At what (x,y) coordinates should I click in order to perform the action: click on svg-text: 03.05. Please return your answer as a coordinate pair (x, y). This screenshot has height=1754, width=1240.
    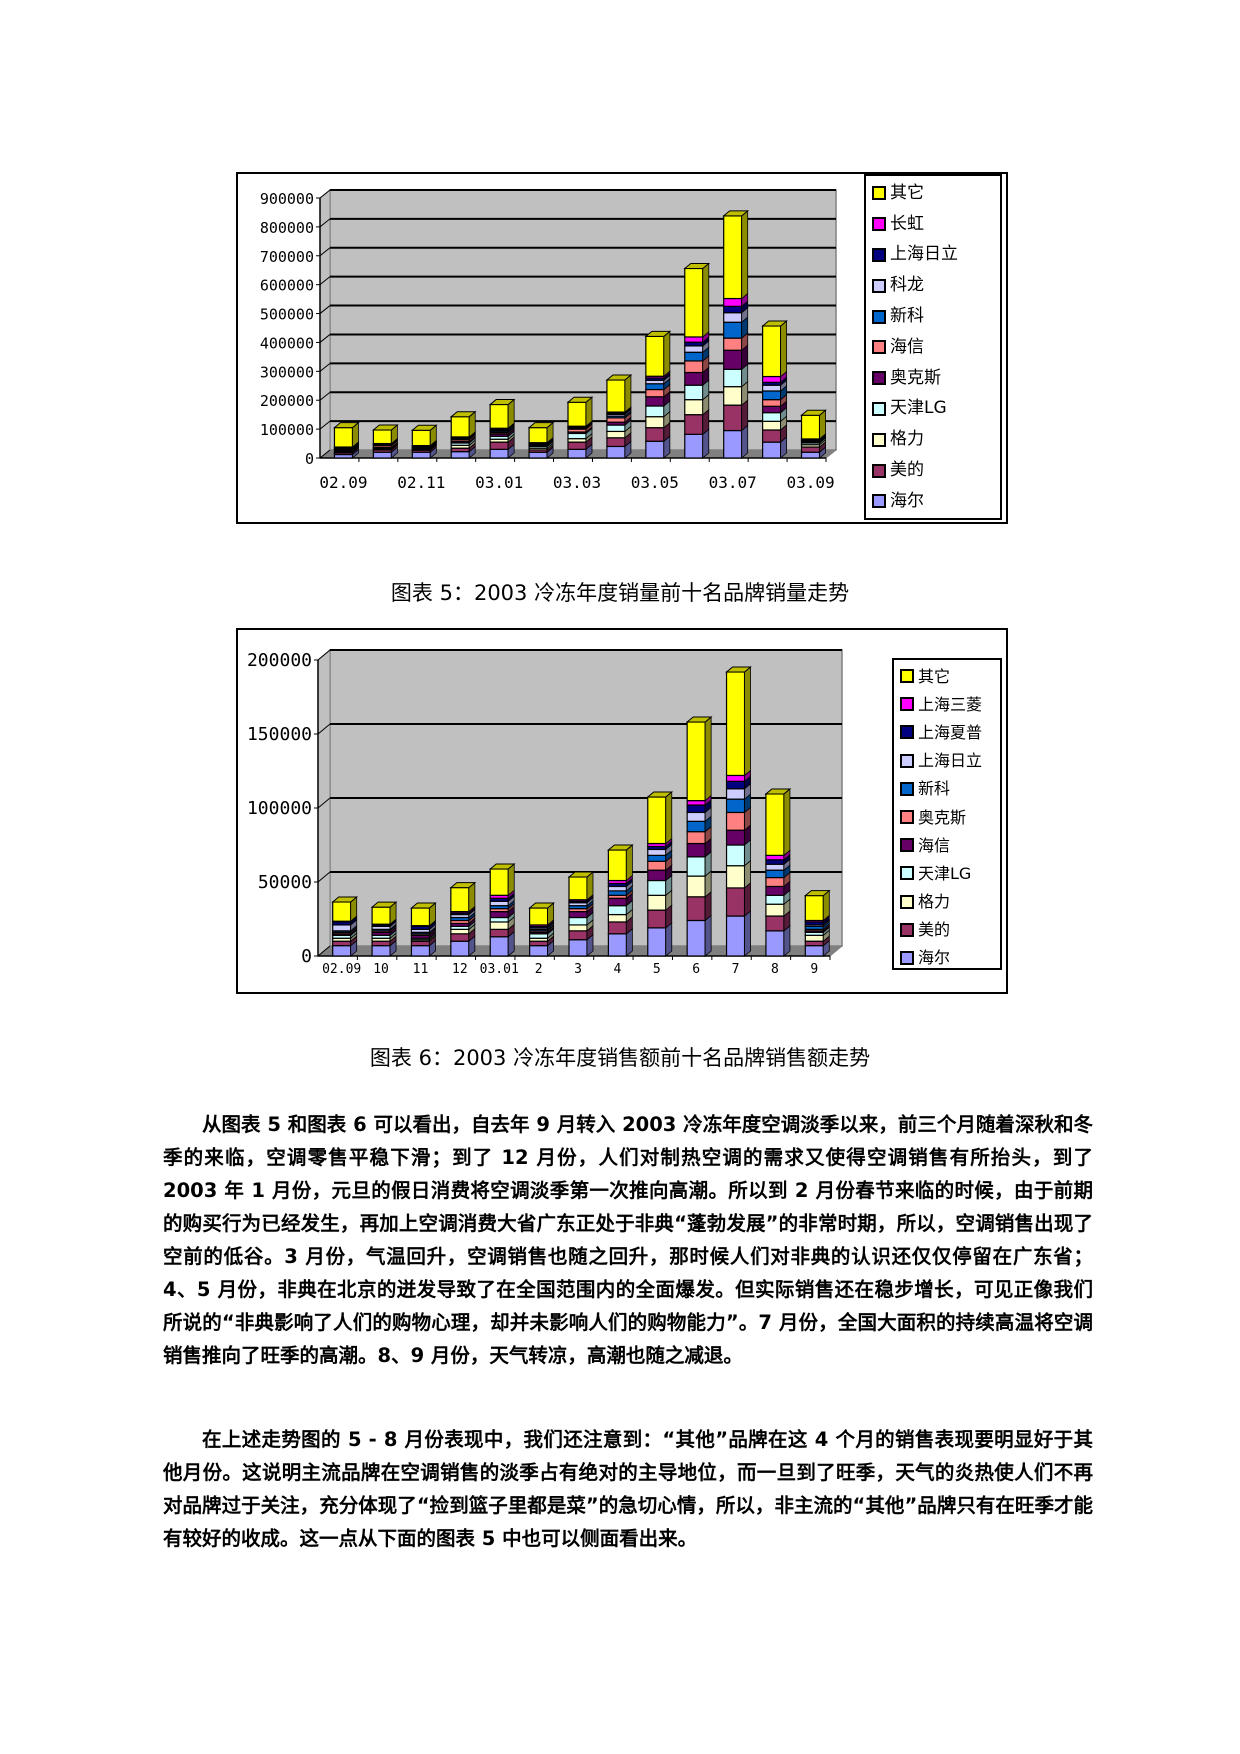
    Looking at the image, I should click on (655, 482).